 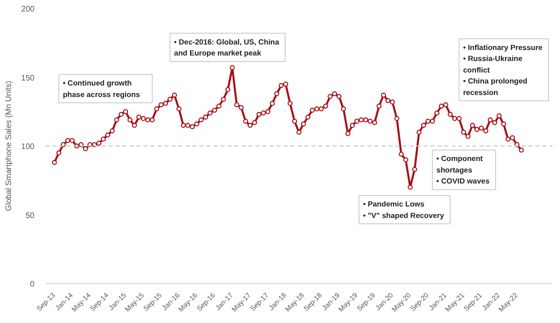 I want to click on y-tick-label: 0, so click(x=33, y=284).